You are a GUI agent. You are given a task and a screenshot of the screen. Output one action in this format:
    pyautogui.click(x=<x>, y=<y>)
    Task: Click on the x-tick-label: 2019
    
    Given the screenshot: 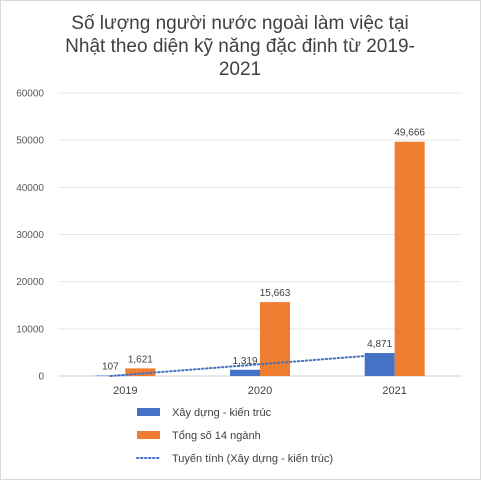 What is the action you would take?
    pyautogui.click(x=125, y=391)
    